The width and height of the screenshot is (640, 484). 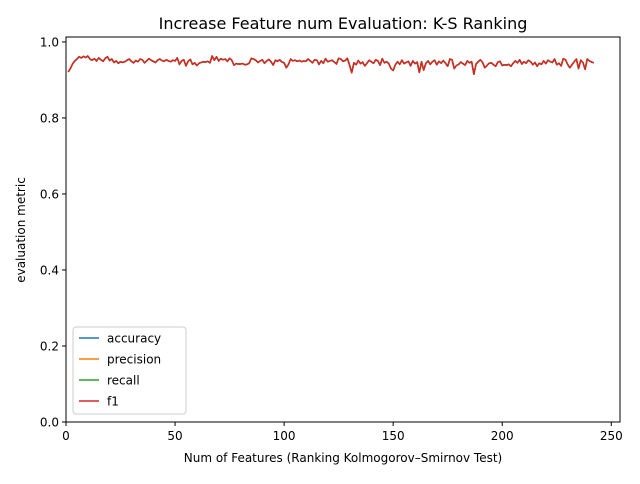 I want to click on x-tick-label: 200, so click(x=502, y=436).